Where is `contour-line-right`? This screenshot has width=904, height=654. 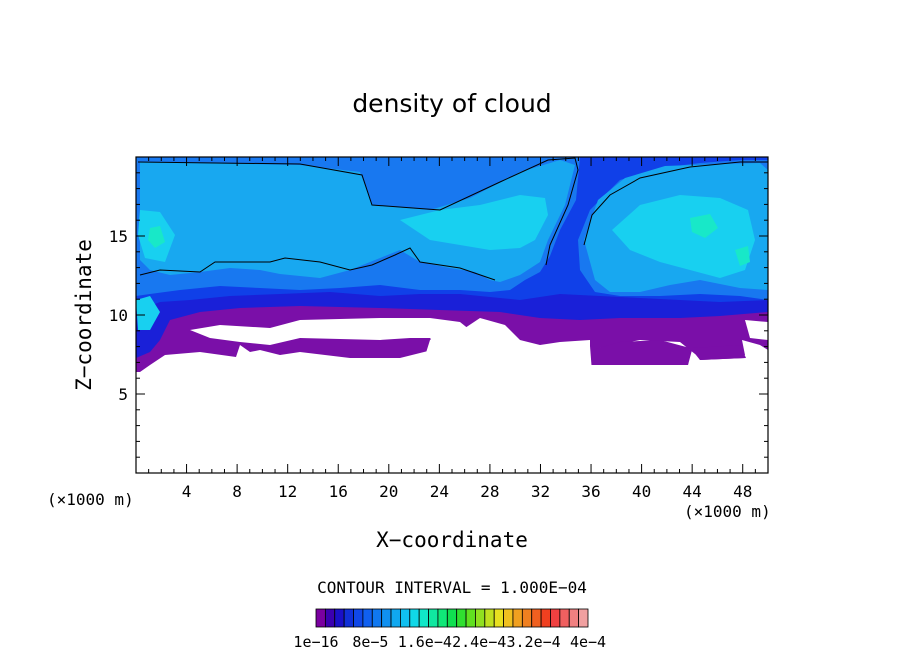 contour-line-right is located at coordinates (675, 203).